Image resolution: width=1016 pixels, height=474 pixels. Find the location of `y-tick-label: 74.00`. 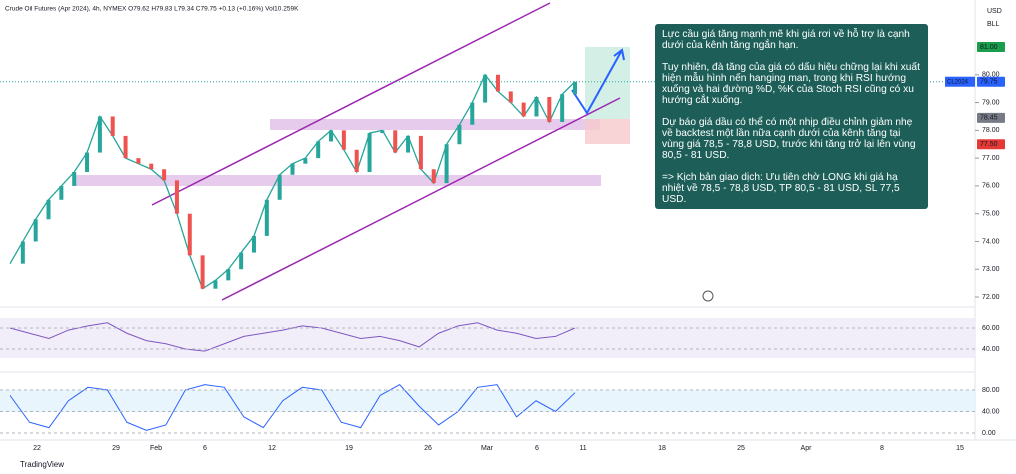

y-tick-label: 74.00 is located at coordinates (991, 241).